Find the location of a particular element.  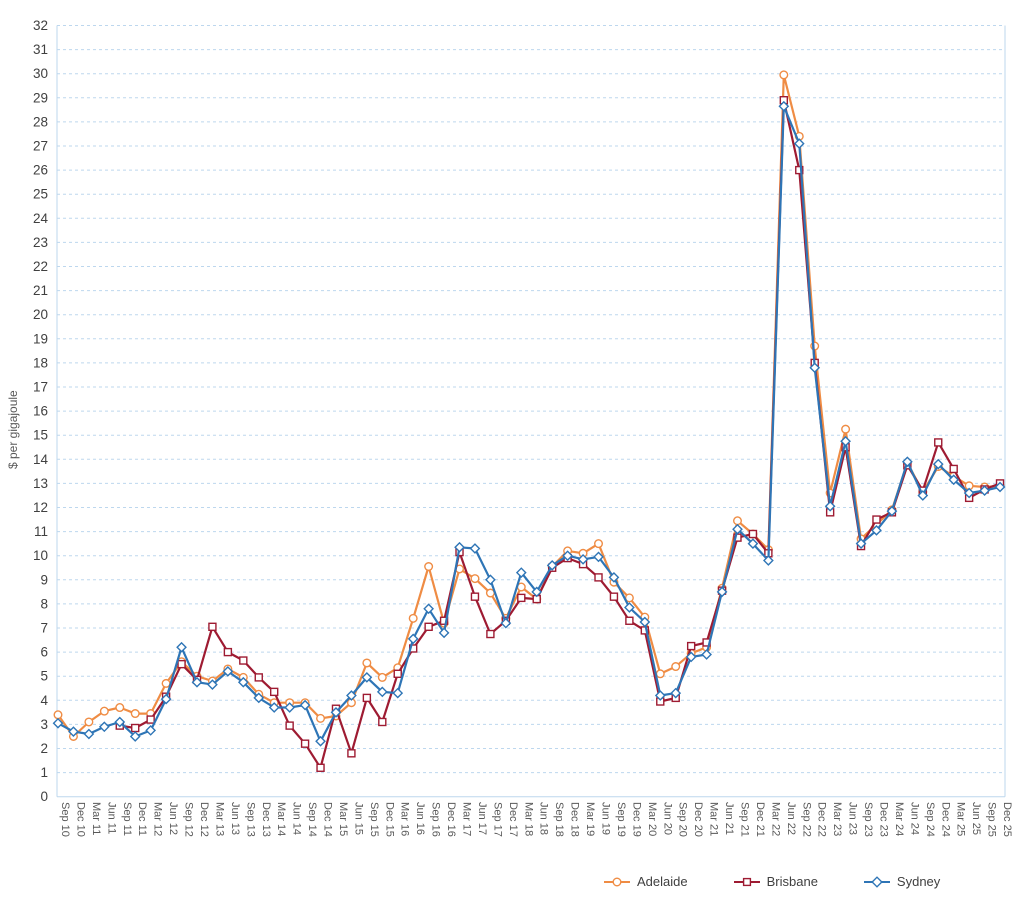

svg-text: 19 is located at coordinates (40, 338).